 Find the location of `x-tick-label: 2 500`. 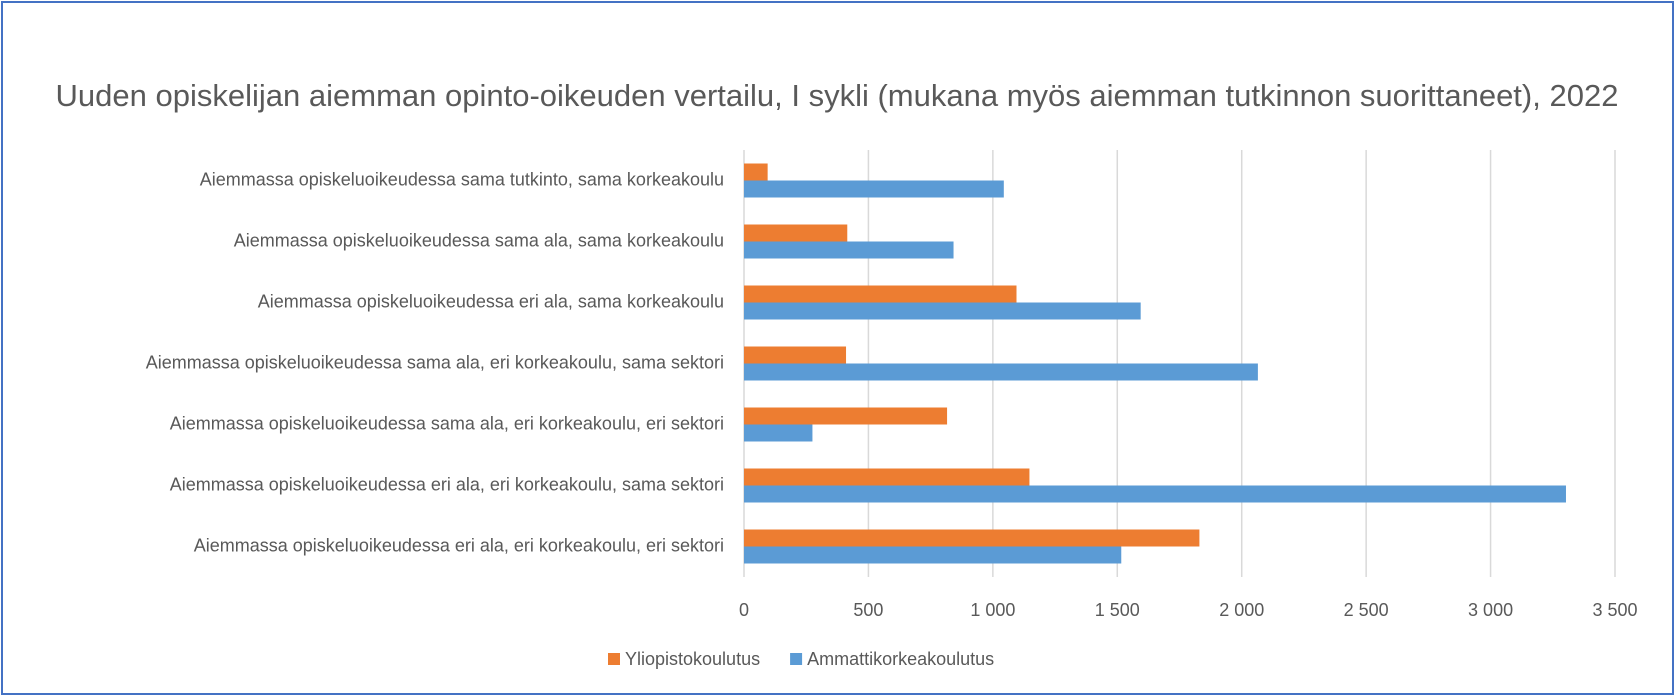

x-tick-label: 2 500 is located at coordinates (1366, 610).